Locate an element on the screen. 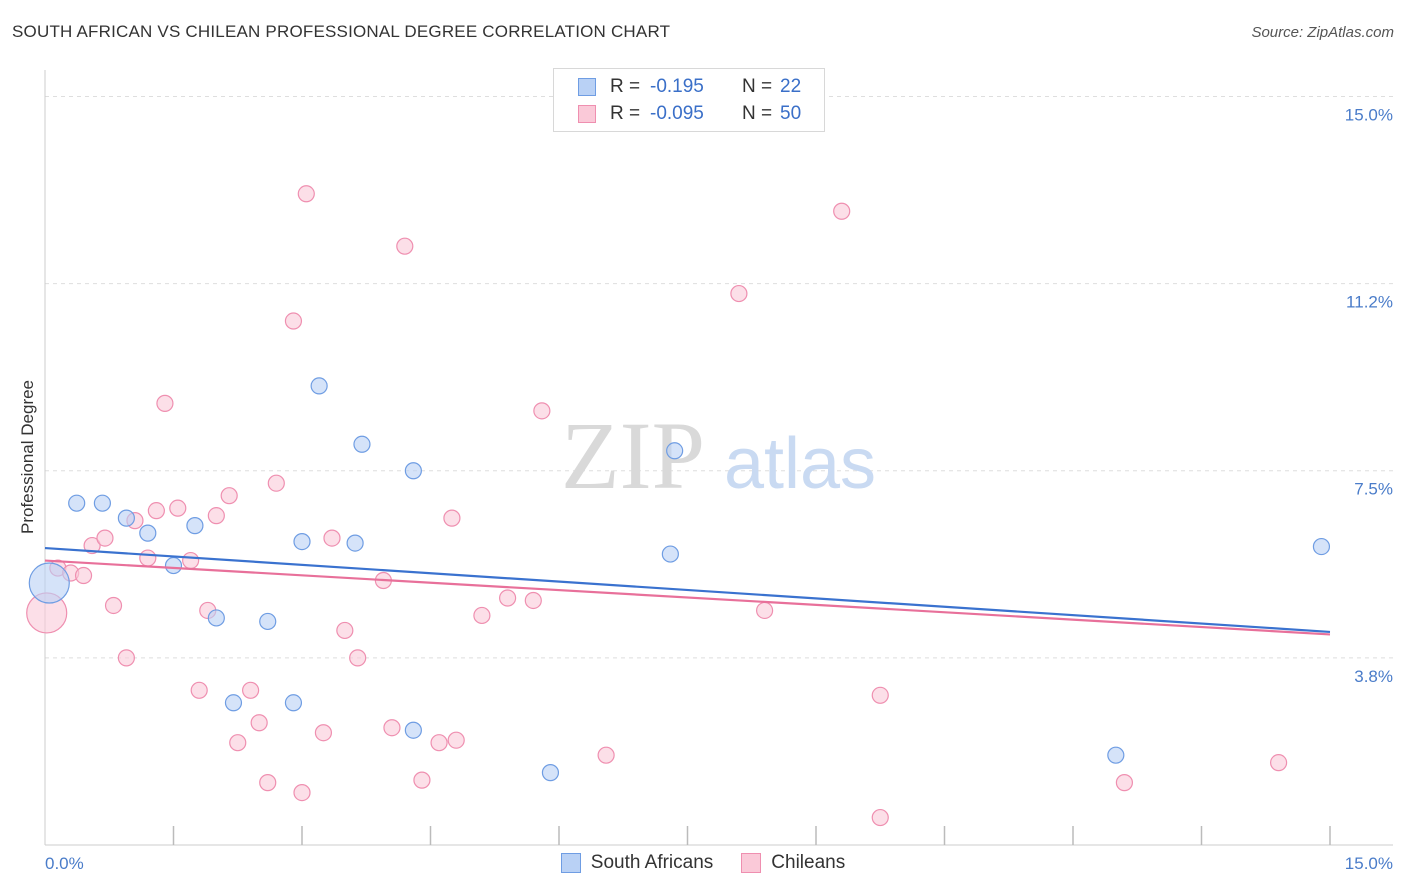 This screenshot has height=892, width=1406. trend-lines is located at coordinates (687, 591).